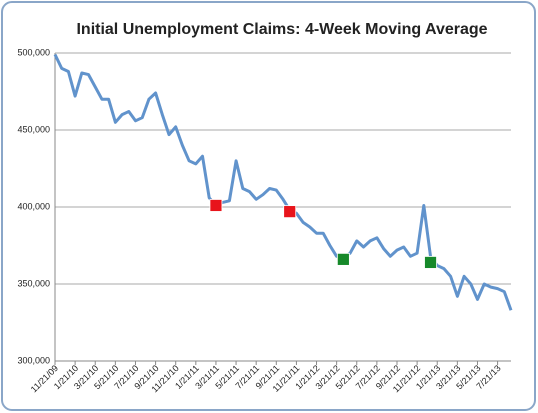  Describe the element at coordinates (33, 360) in the screenshot. I see `y-tick-label: 300,000` at that location.